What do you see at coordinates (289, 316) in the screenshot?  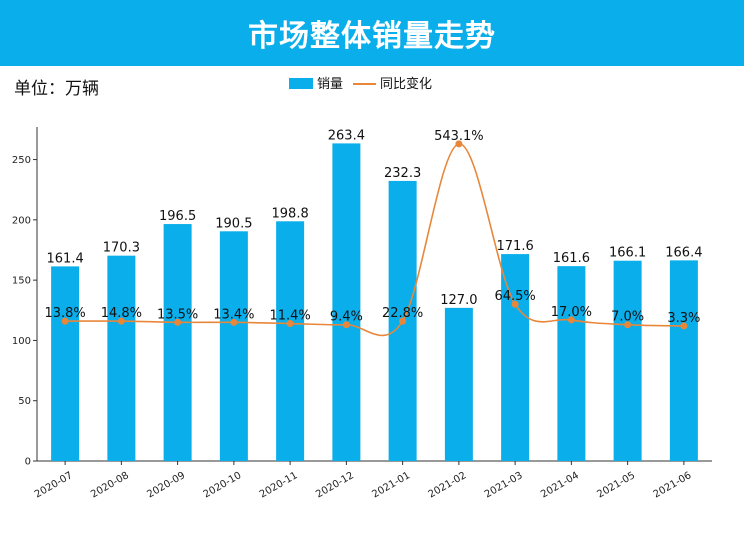 I see `yoy-value-label: 11.4%` at bounding box center [289, 316].